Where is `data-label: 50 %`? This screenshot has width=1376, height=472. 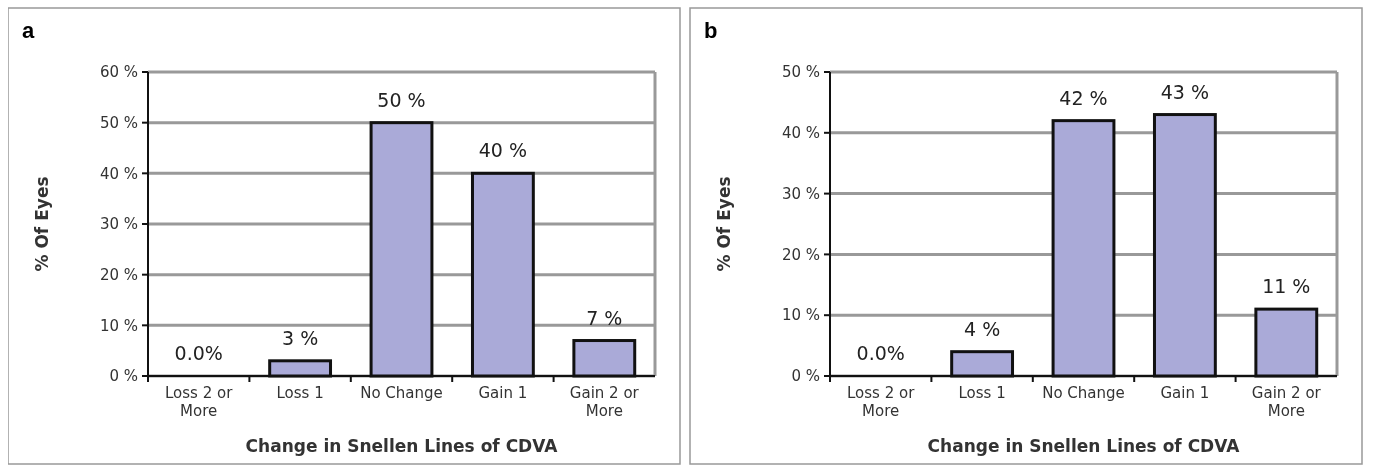
data-label: 50 % is located at coordinates (401, 99).